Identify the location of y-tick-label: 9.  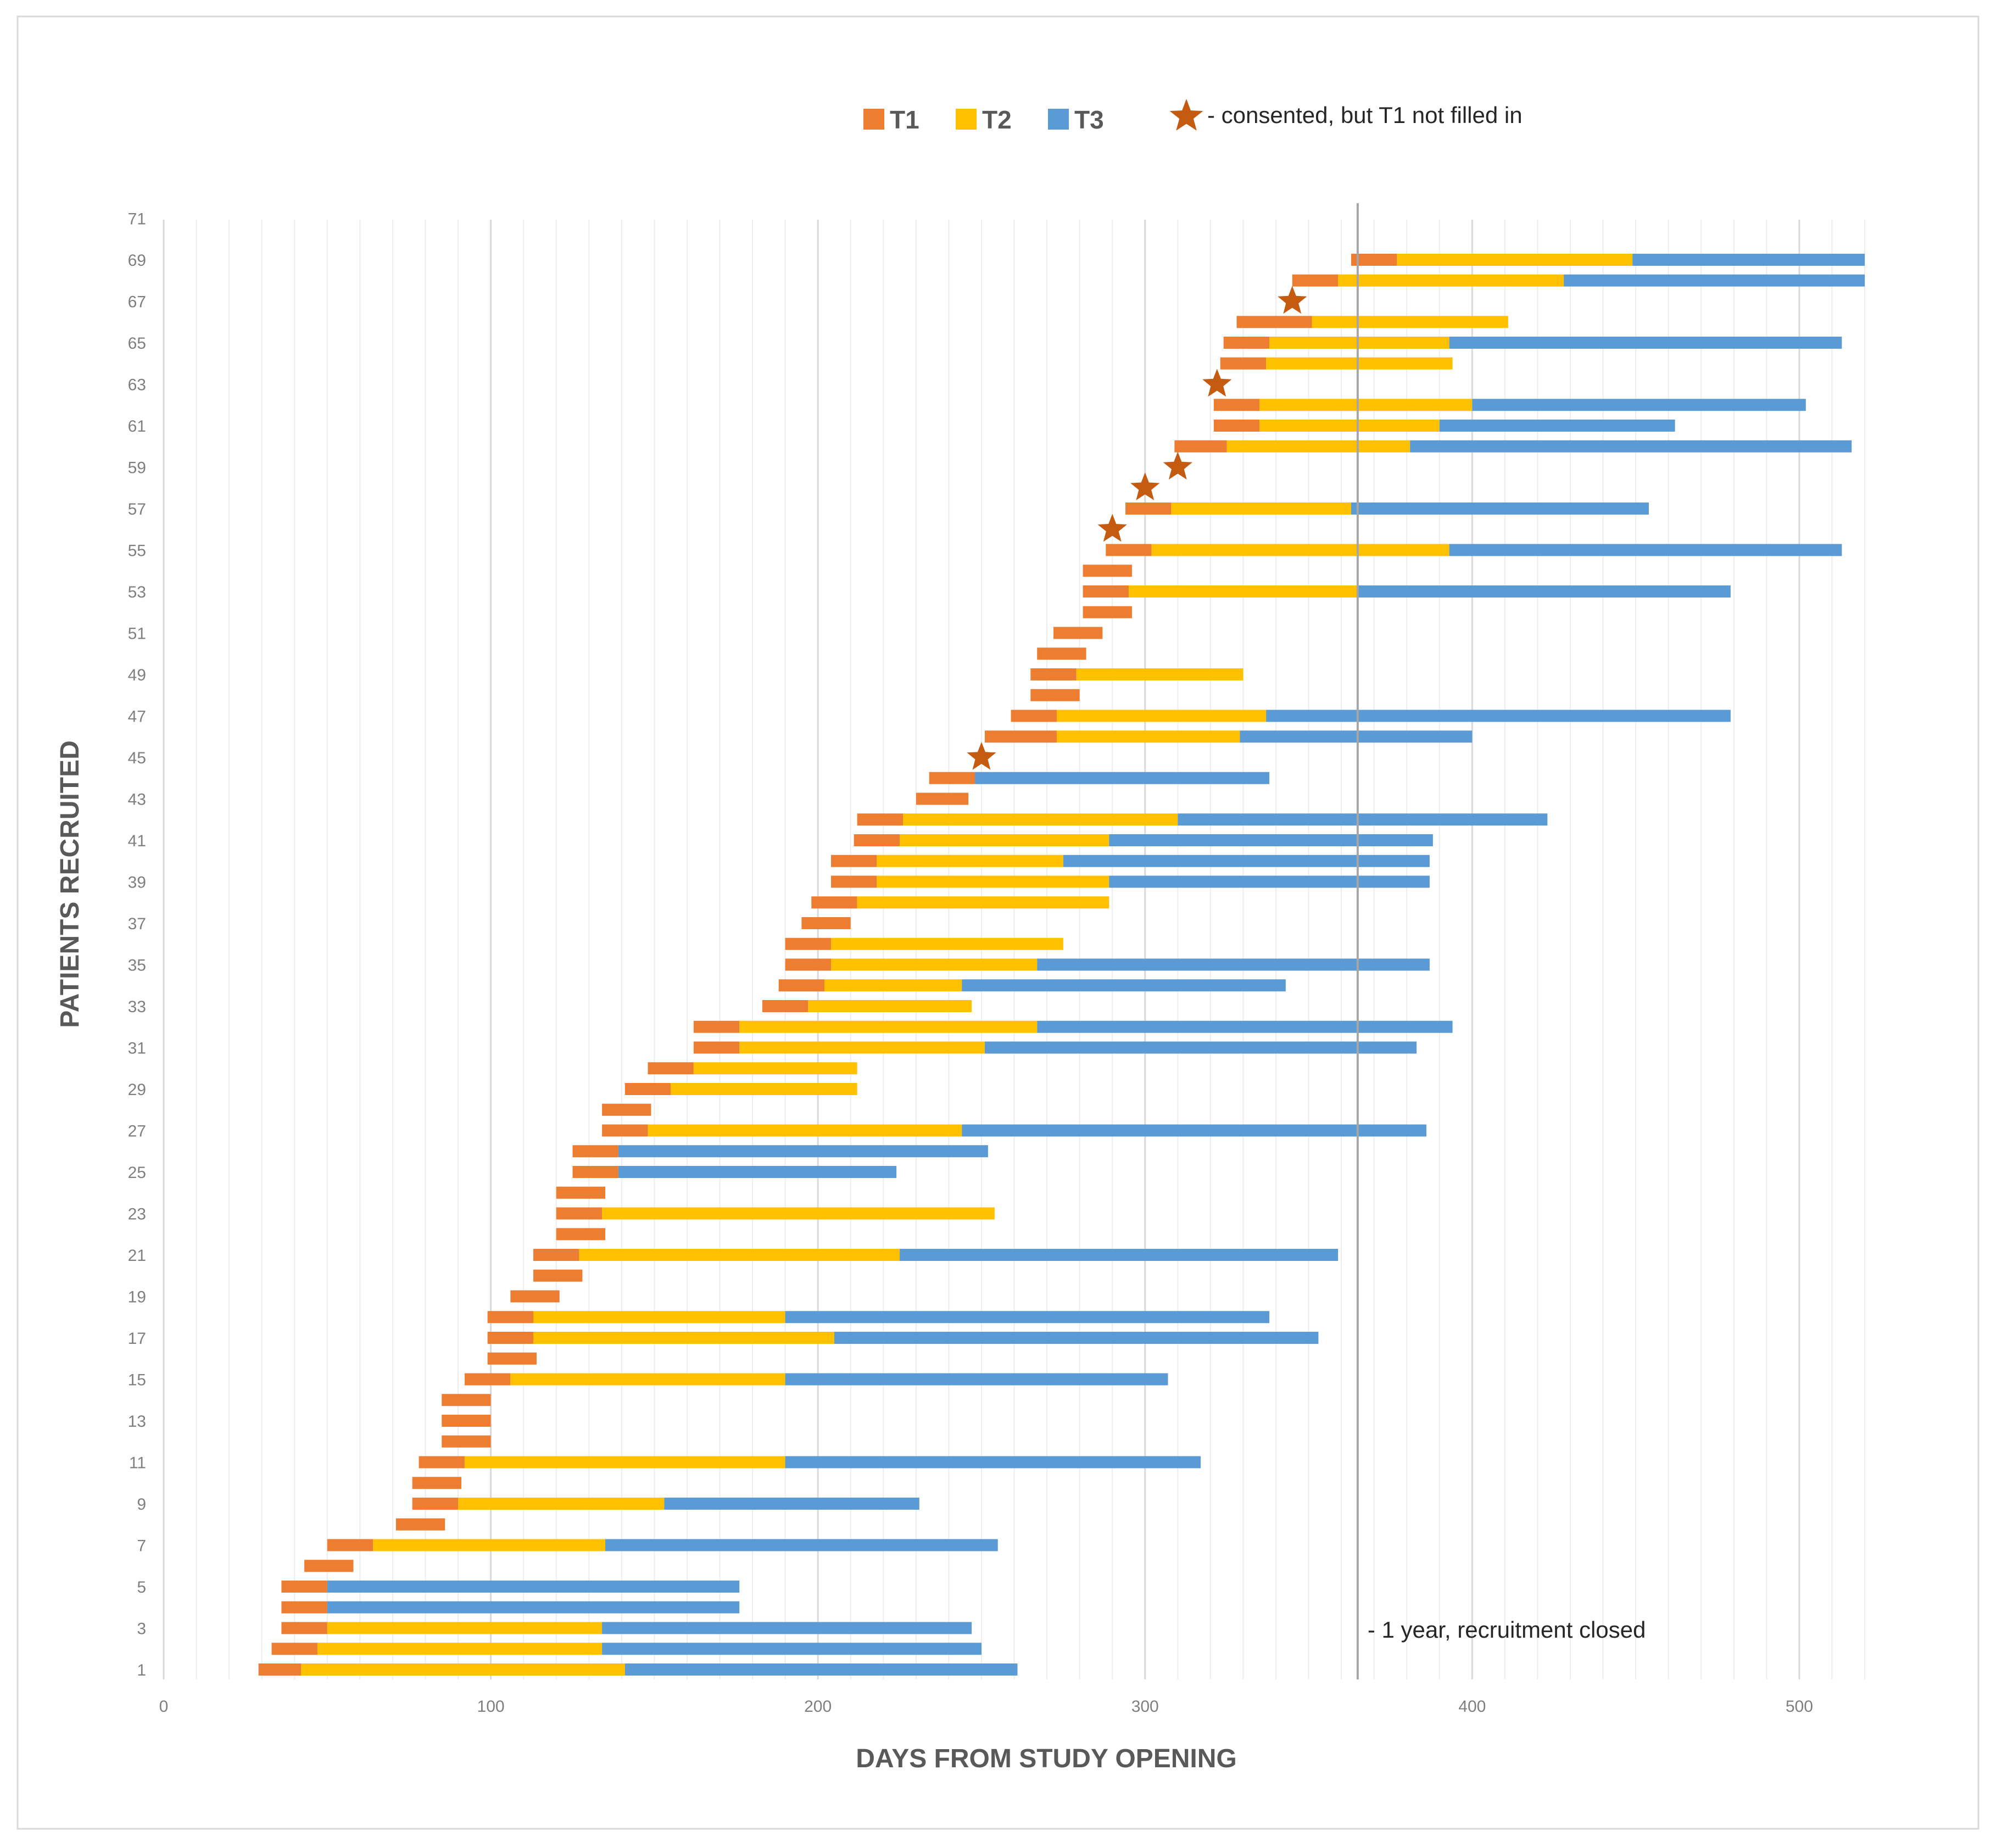
(142, 1504).